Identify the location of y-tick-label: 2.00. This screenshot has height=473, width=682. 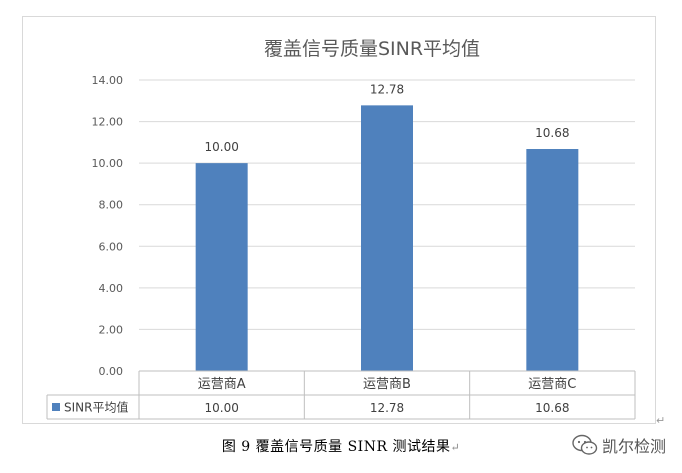
(111, 329).